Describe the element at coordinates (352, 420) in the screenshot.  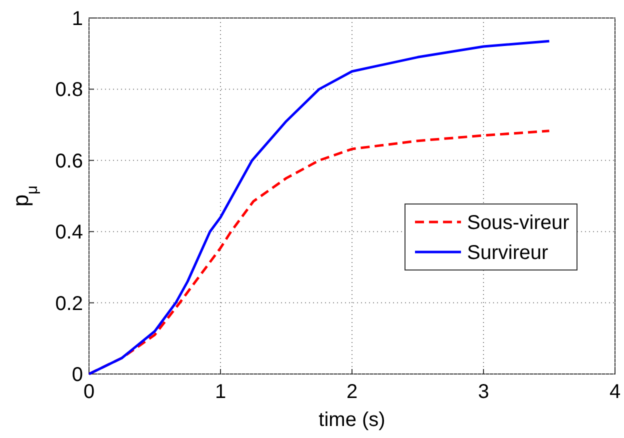
I see `x-axis-title: time (s)` at that location.